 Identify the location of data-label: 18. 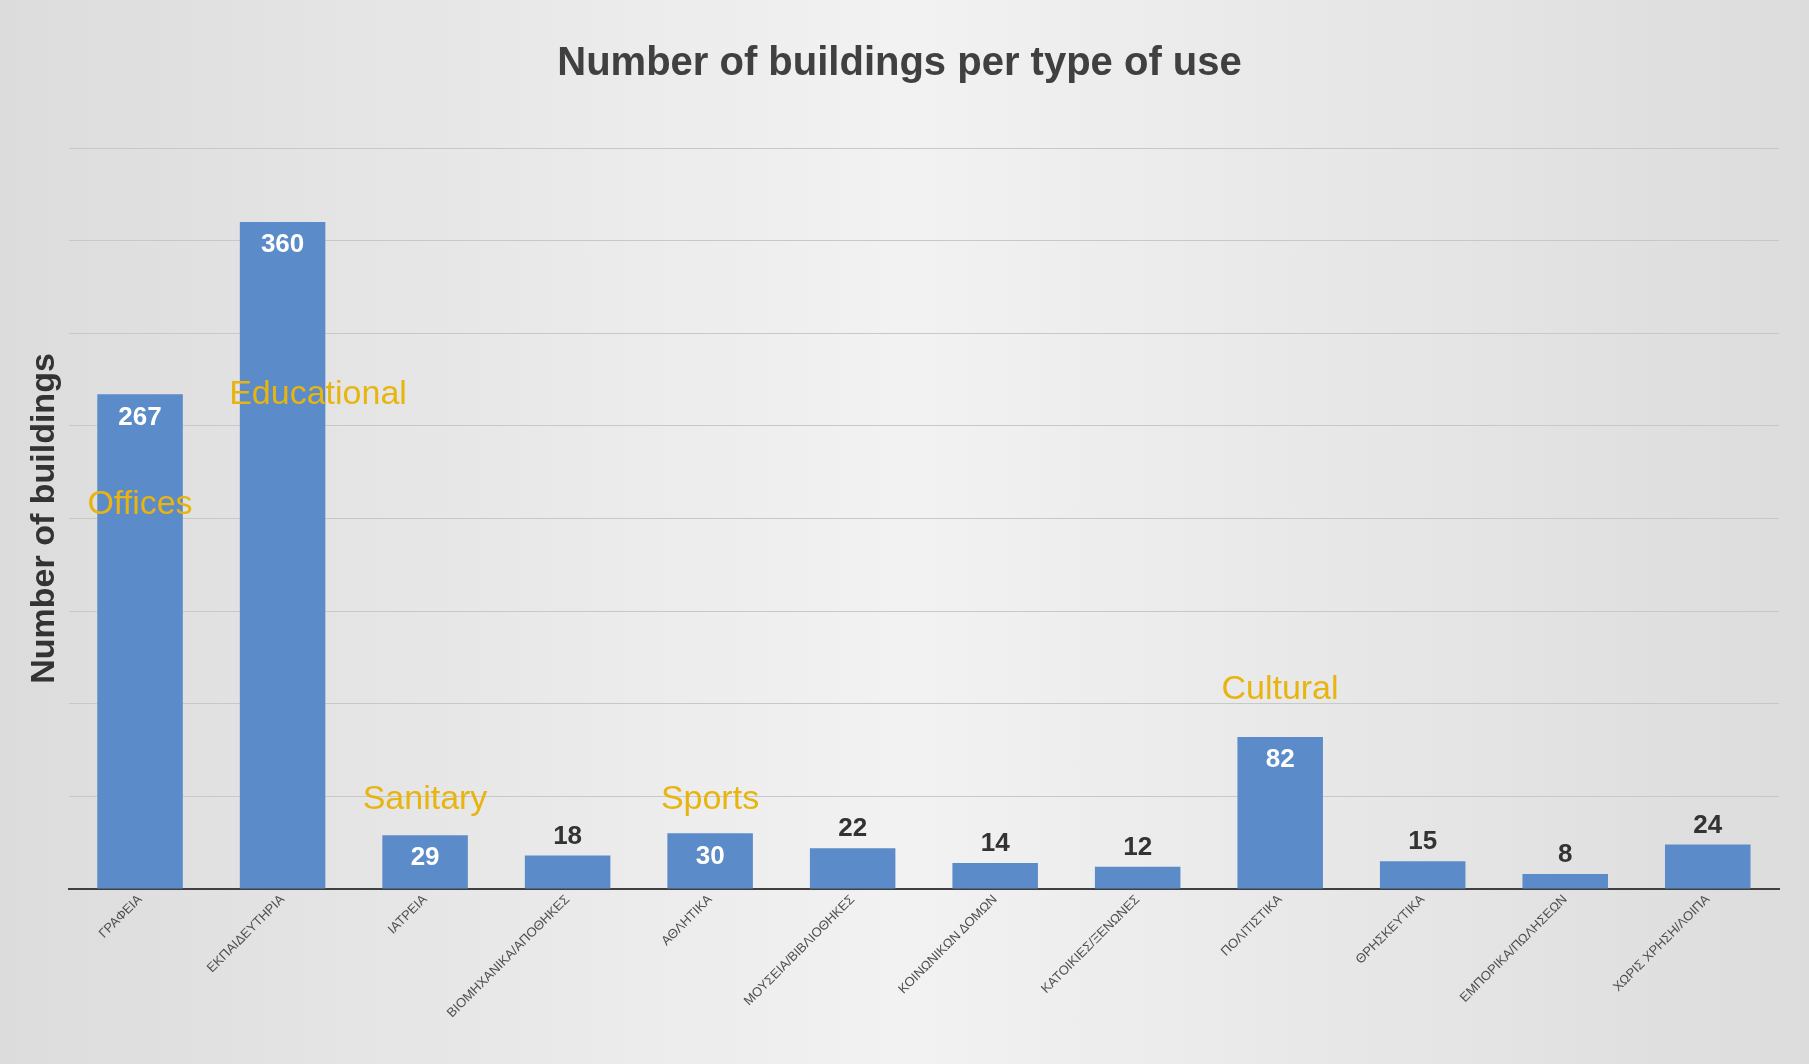
(568, 834).